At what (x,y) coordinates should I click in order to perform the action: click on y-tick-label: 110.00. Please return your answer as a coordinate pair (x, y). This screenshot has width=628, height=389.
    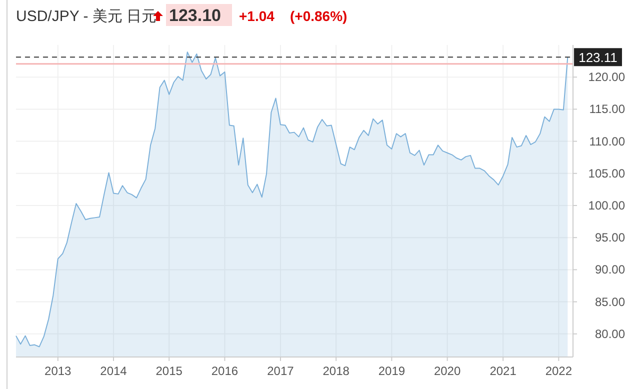
    Looking at the image, I should click on (607, 141).